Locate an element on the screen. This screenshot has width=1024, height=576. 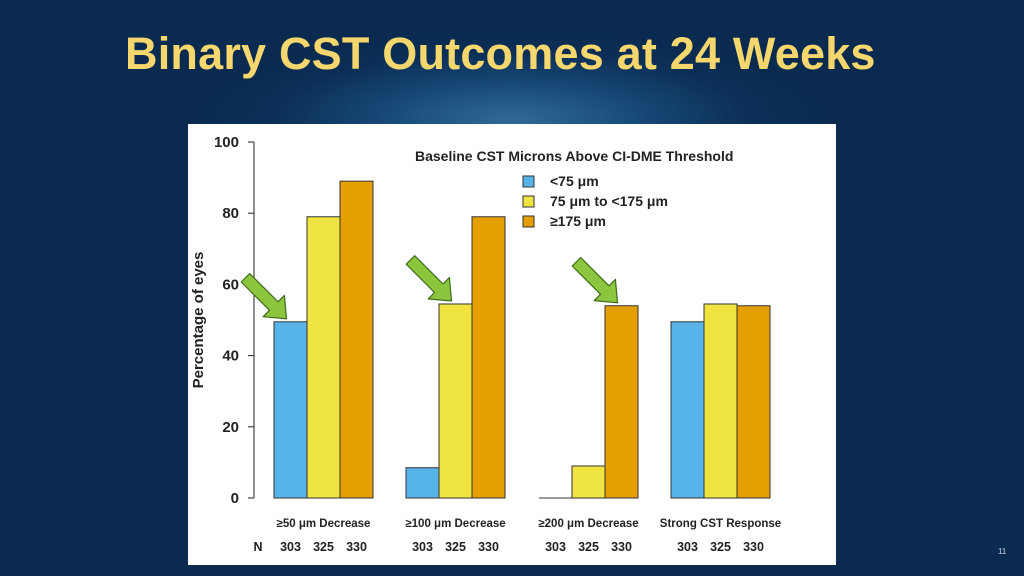
x-category-label: Strong CST Response is located at coordinates (720, 524).